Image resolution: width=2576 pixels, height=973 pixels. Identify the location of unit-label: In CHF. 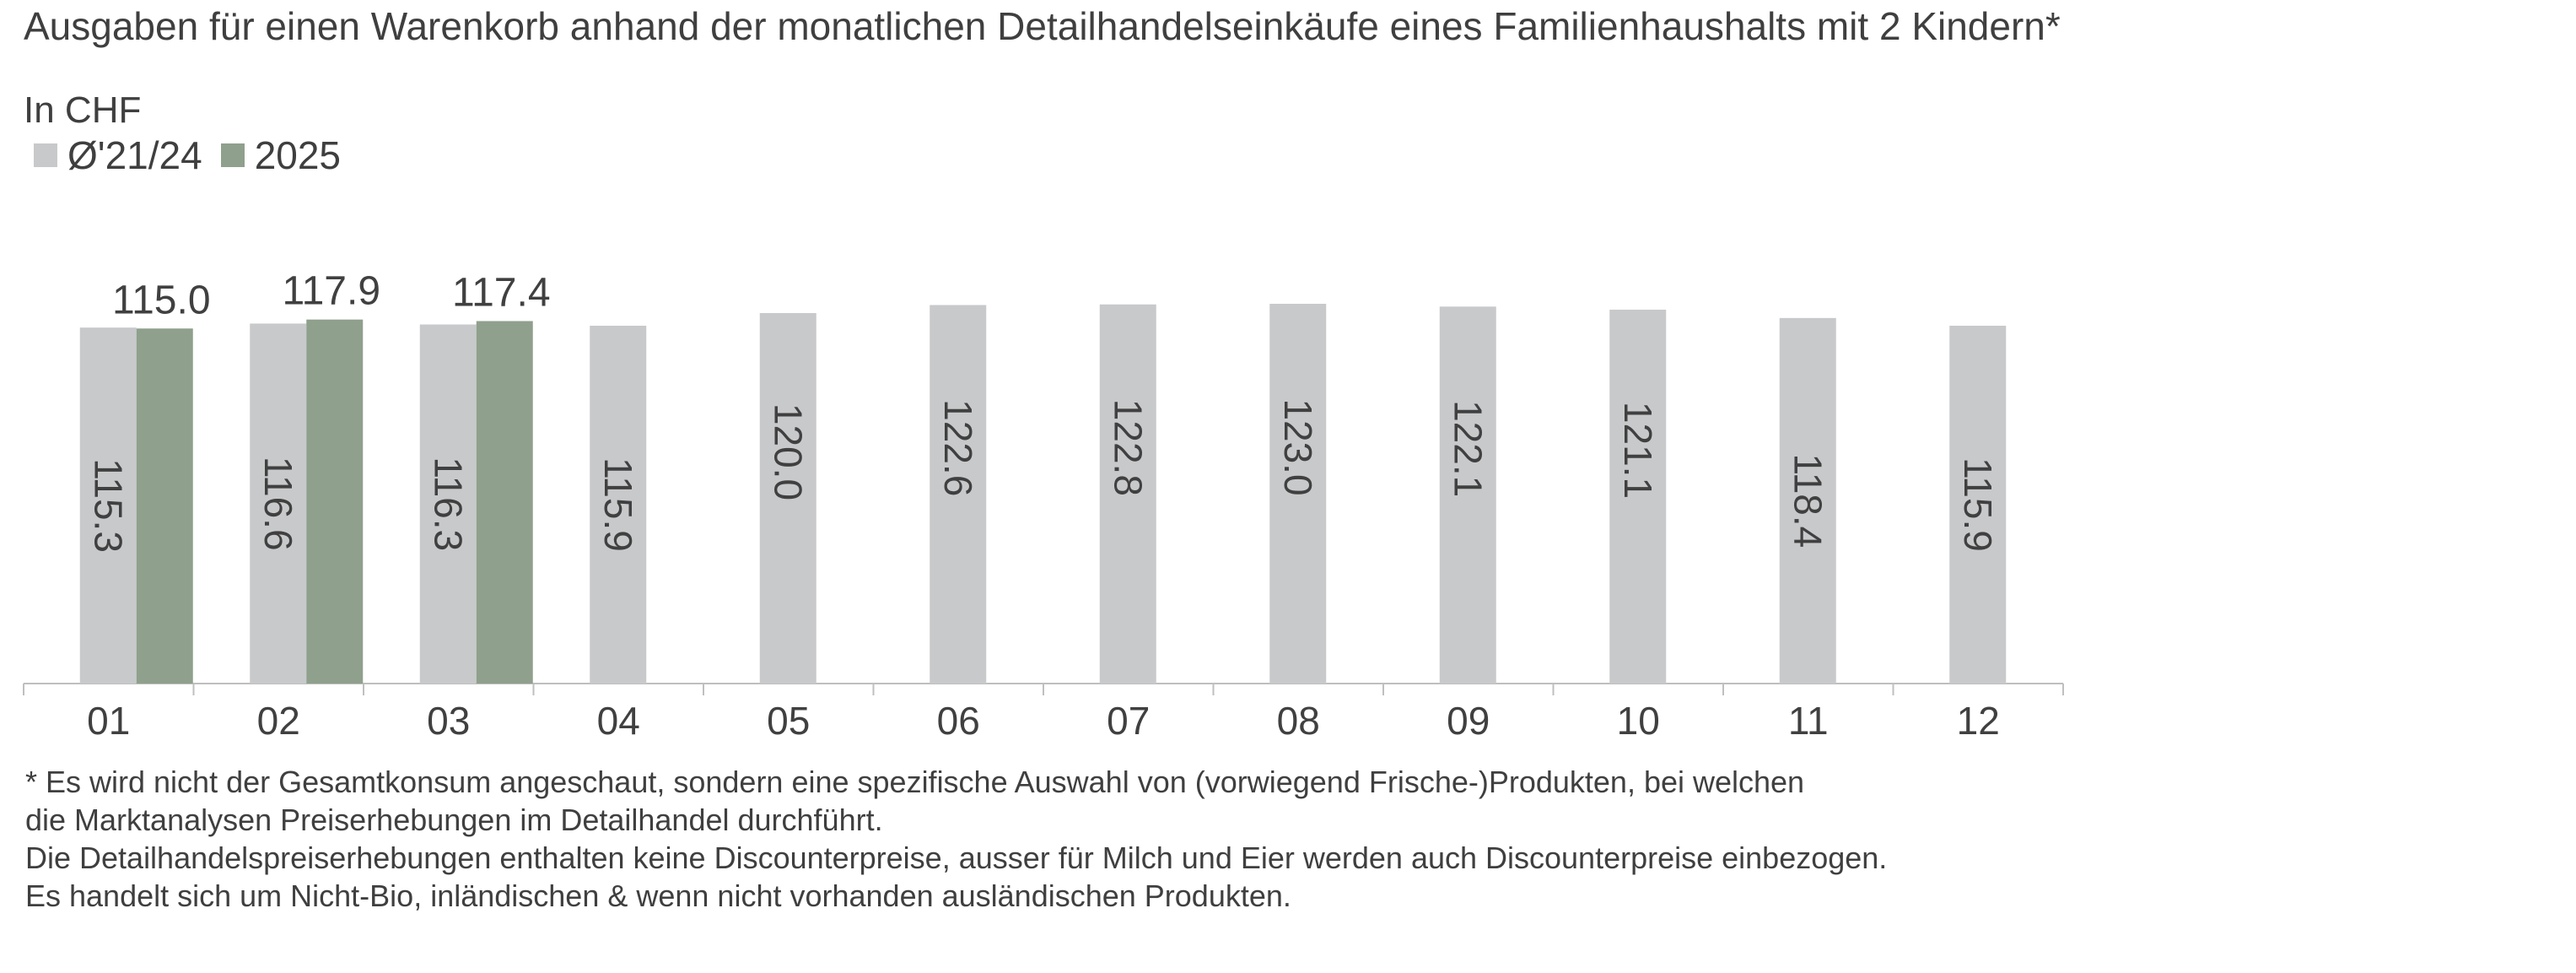
(83, 110).